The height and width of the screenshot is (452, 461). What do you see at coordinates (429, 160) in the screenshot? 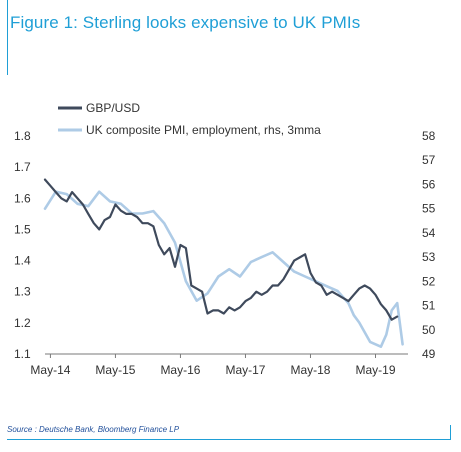
I see `y-right-tick-label: 57` at bounding box center [429, 160].